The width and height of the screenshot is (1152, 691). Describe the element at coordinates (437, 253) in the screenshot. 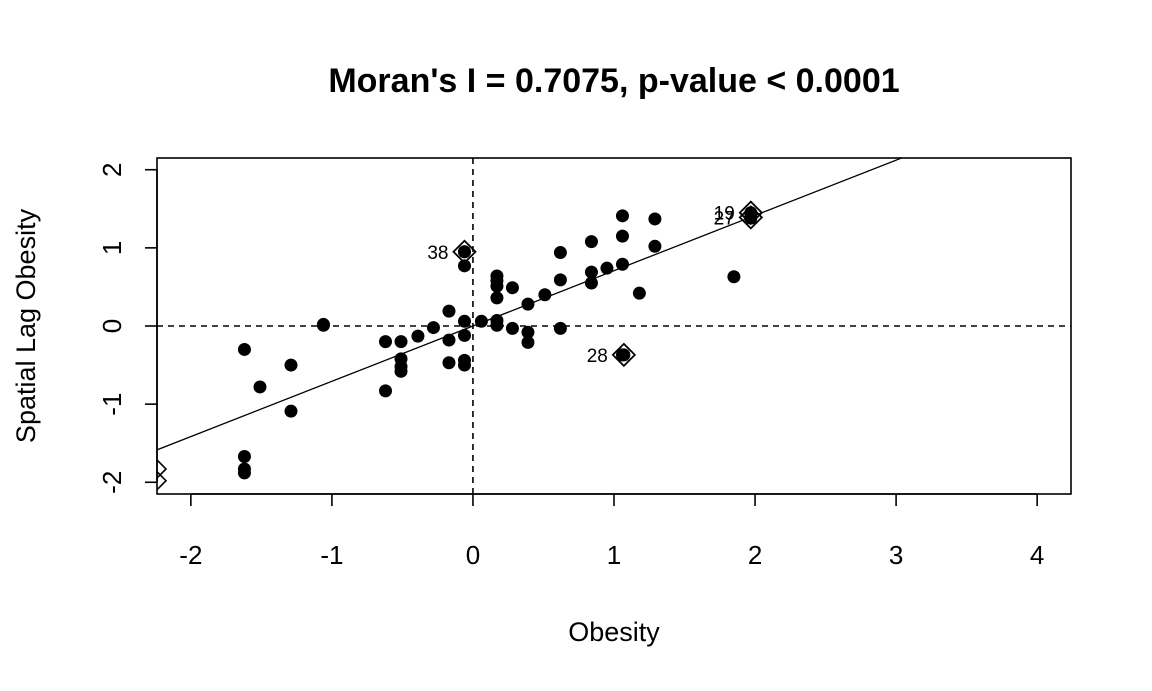

I see `influential-point-label: 38` at that location.